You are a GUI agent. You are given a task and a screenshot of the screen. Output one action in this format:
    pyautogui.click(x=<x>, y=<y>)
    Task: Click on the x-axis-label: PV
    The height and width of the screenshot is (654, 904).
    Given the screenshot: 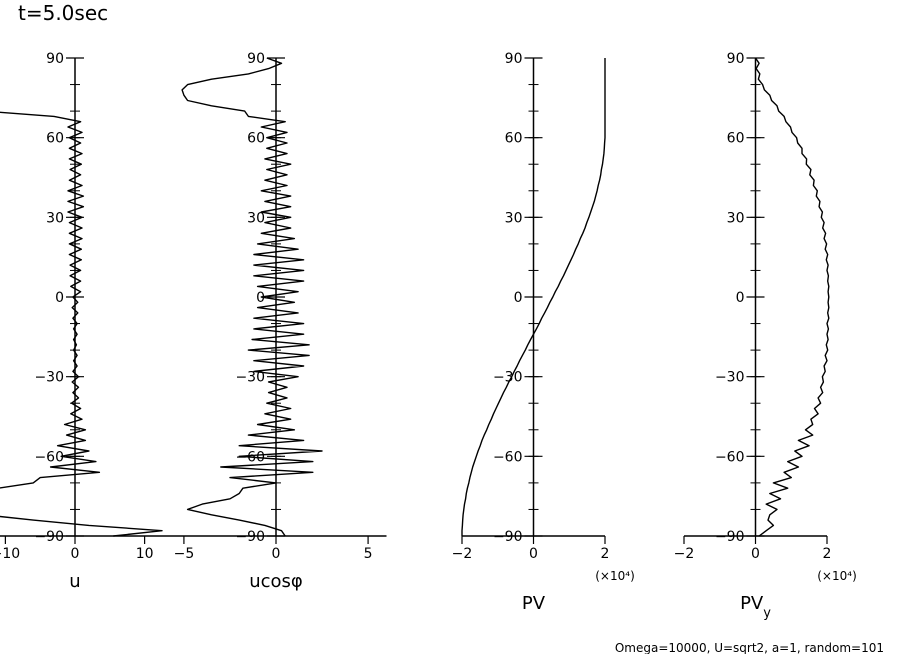 What is the action you would take?
    pyautogui.click(x=534, y=603)
    